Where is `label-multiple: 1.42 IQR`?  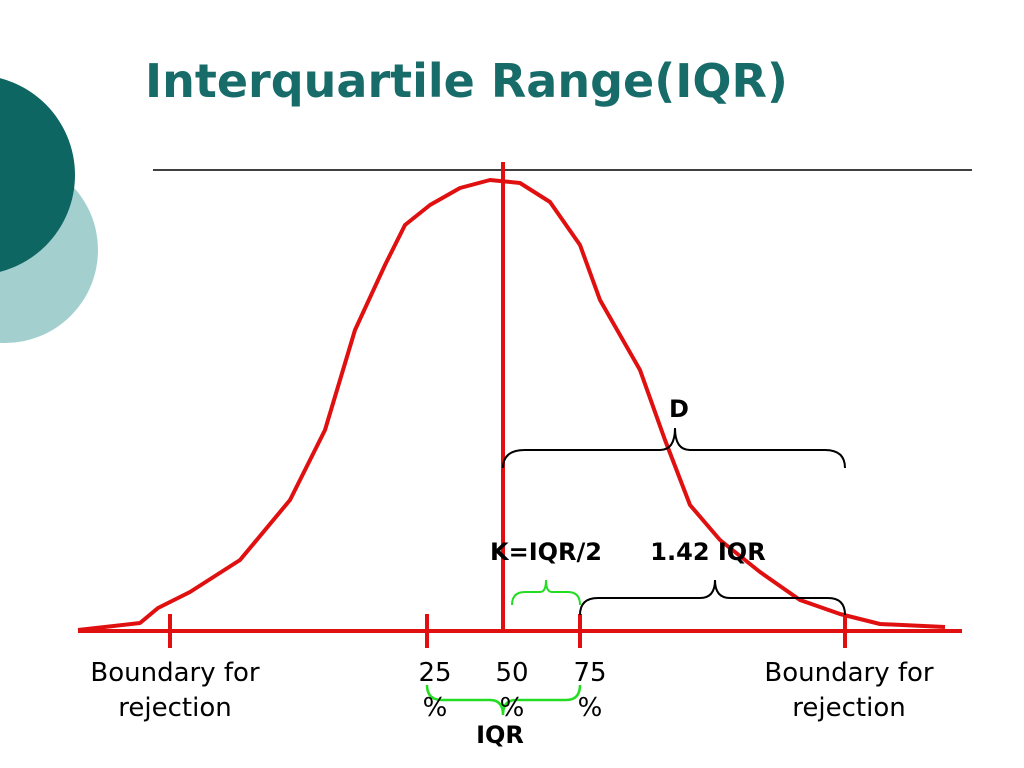
label-multiple: 1.42 IQR is located at coordinates (707, 552).